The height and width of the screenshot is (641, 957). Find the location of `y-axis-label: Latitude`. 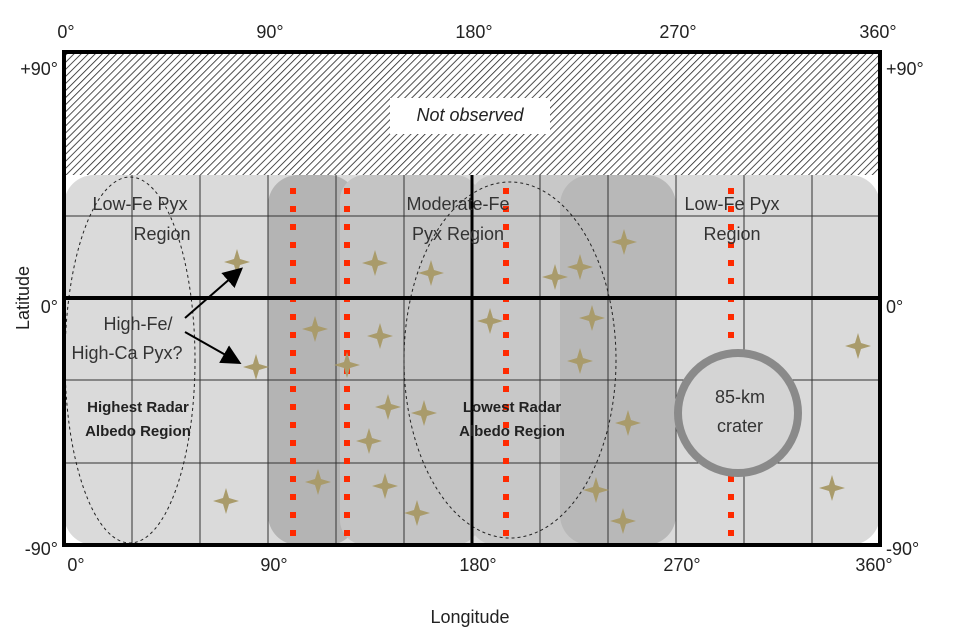

y-axis-label: Latitude is located at coordinates (23, 298).